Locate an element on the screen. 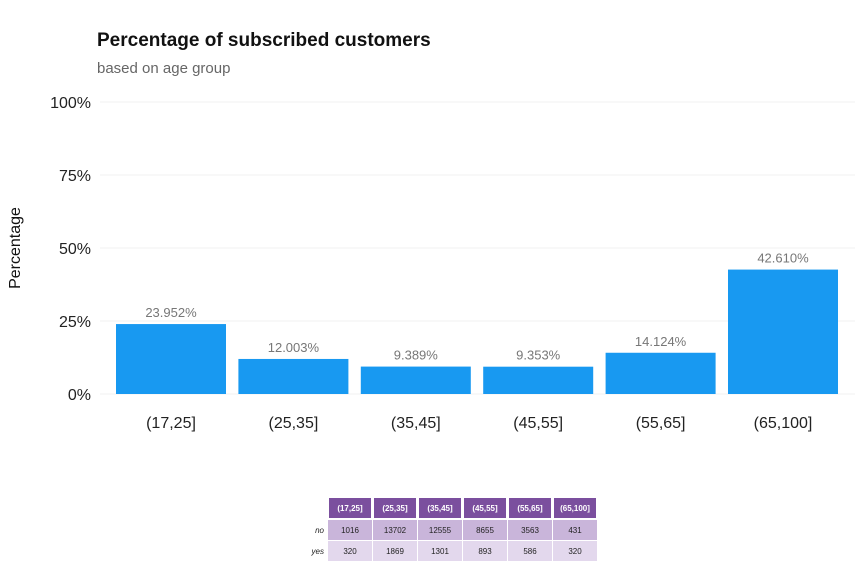 The image size is (864, 576). table-cell: 431 is located at coordinates (575, 530).